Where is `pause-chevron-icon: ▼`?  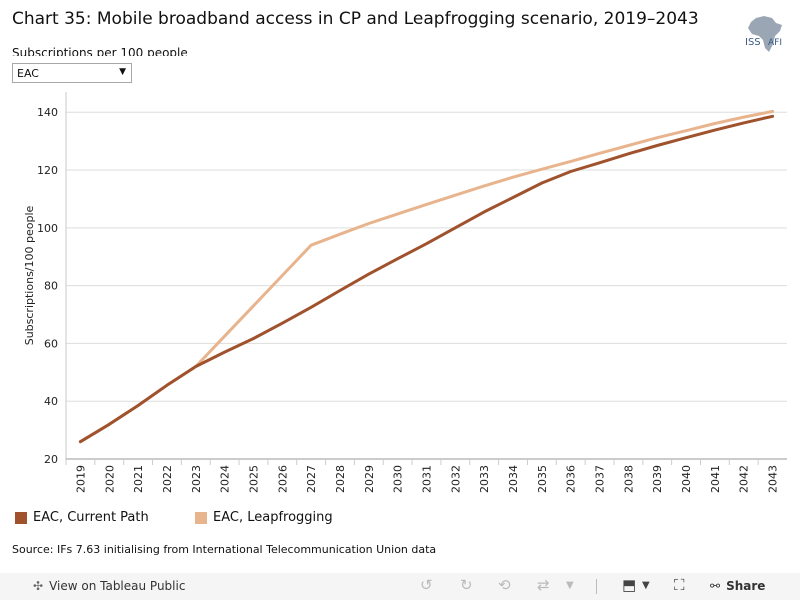
pause-chevron-icon: ▼ is located at coordinates (570, 585).